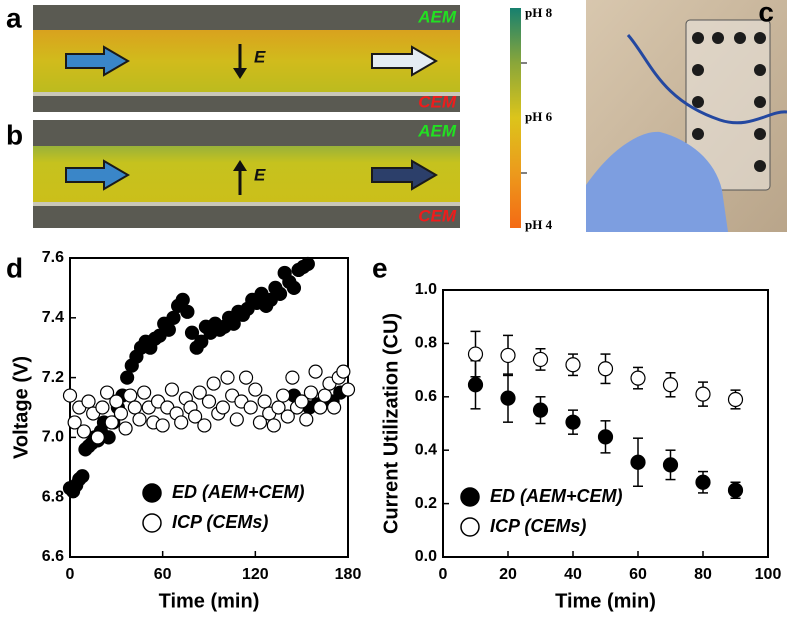  Describe the element at coordinates (14, 267) in the screenshot. I see `panel-letter: d` at that location.